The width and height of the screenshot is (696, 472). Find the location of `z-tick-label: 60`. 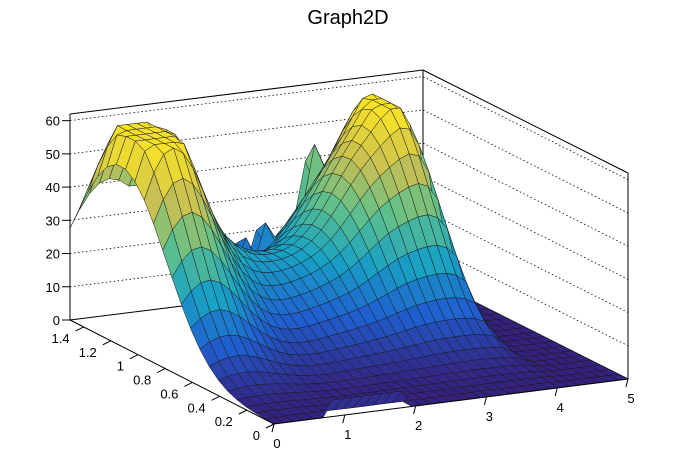

z-tick-label: 60 is located at coordinates (53, 121).